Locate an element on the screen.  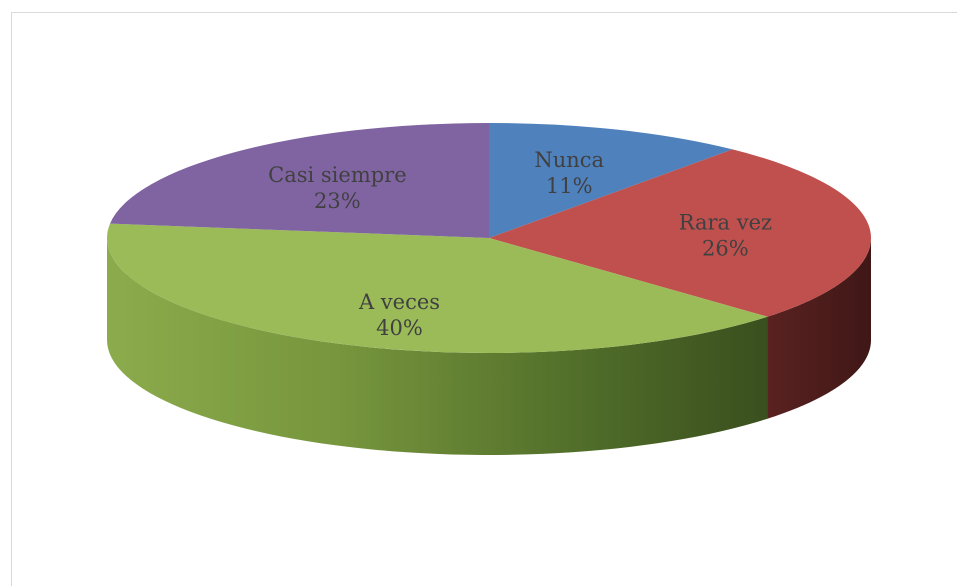
data-label-percent: 26% is located at coordinates (725, 249).